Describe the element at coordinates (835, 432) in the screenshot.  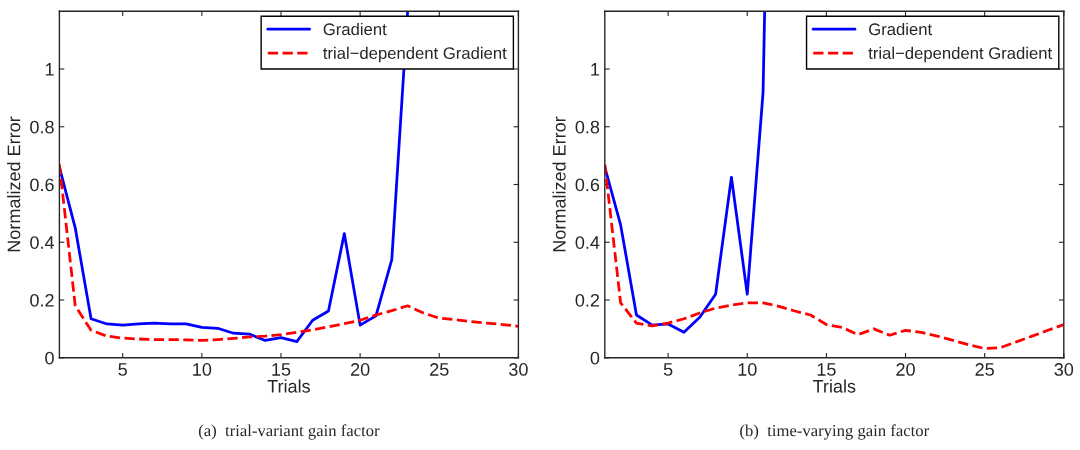
I see `text: (b) time-varying gain factor` at that location.